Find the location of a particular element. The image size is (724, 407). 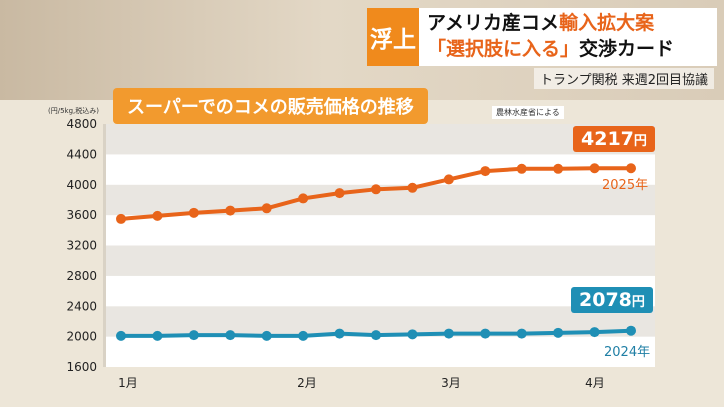

y-axis-unit: (円/5kg,税込み) is located at coordinates (73, 111).